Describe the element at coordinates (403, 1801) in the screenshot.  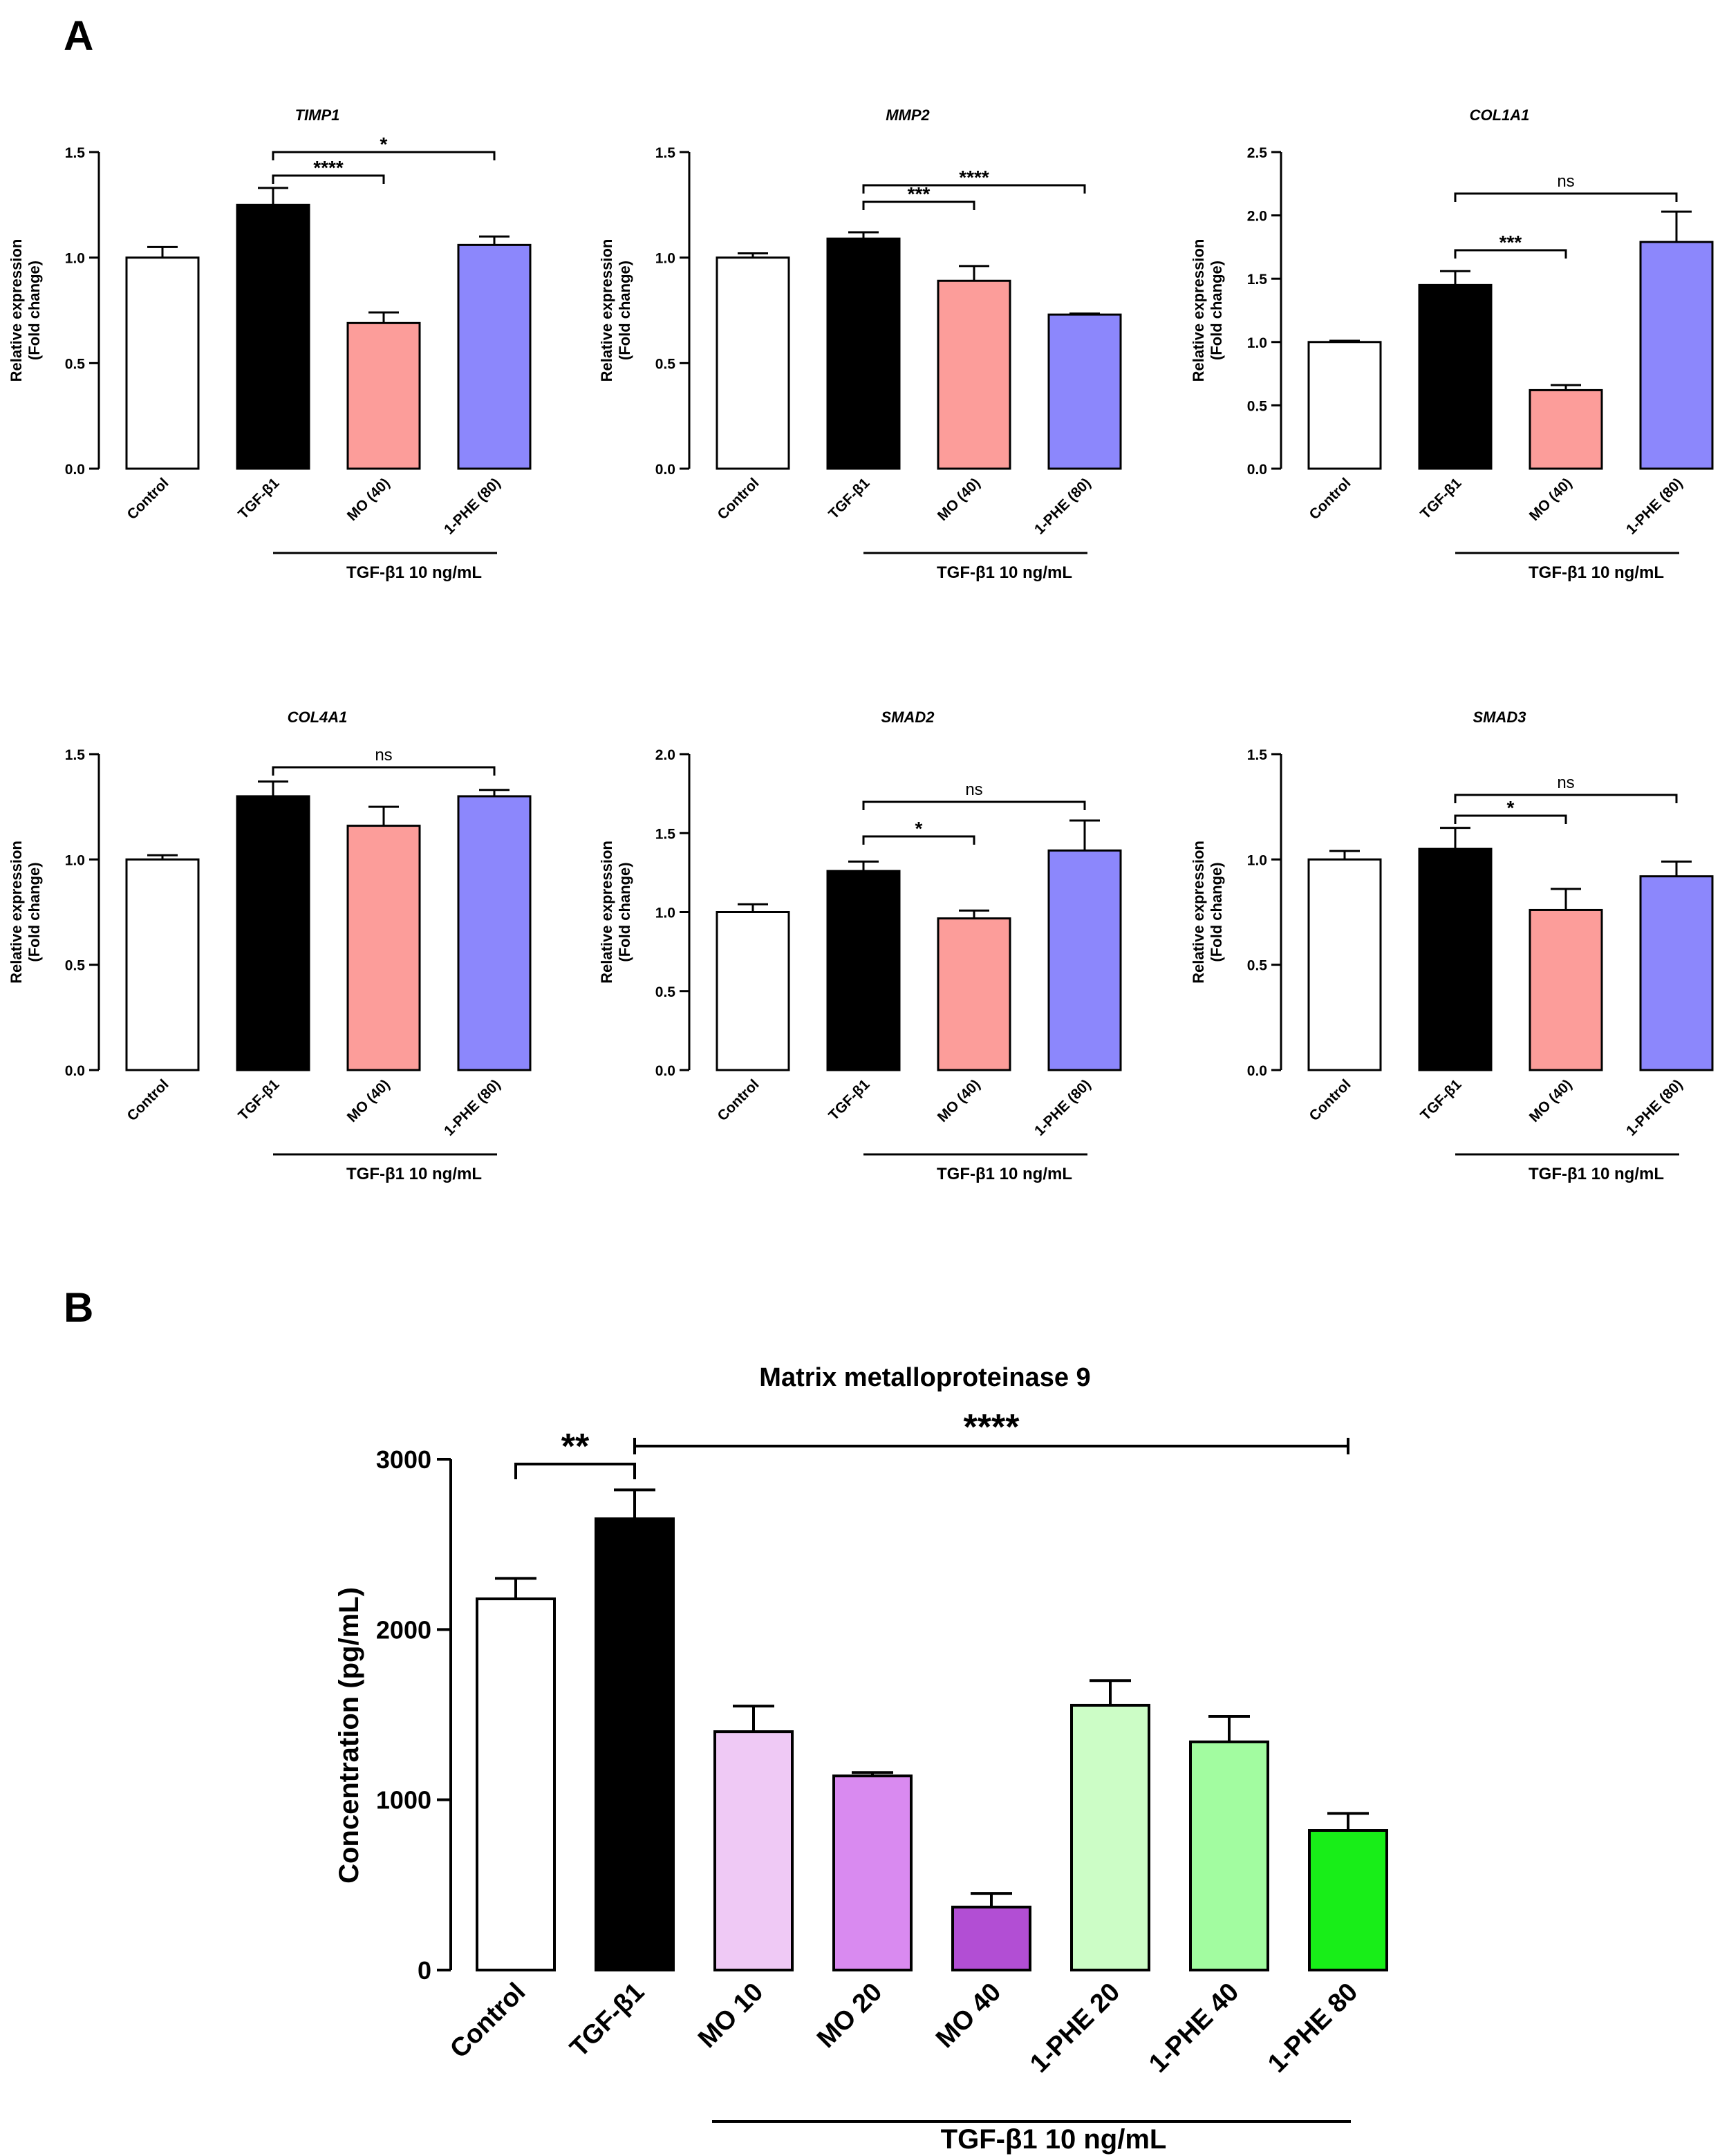
I see `y-tick-label: 1000` at that location.